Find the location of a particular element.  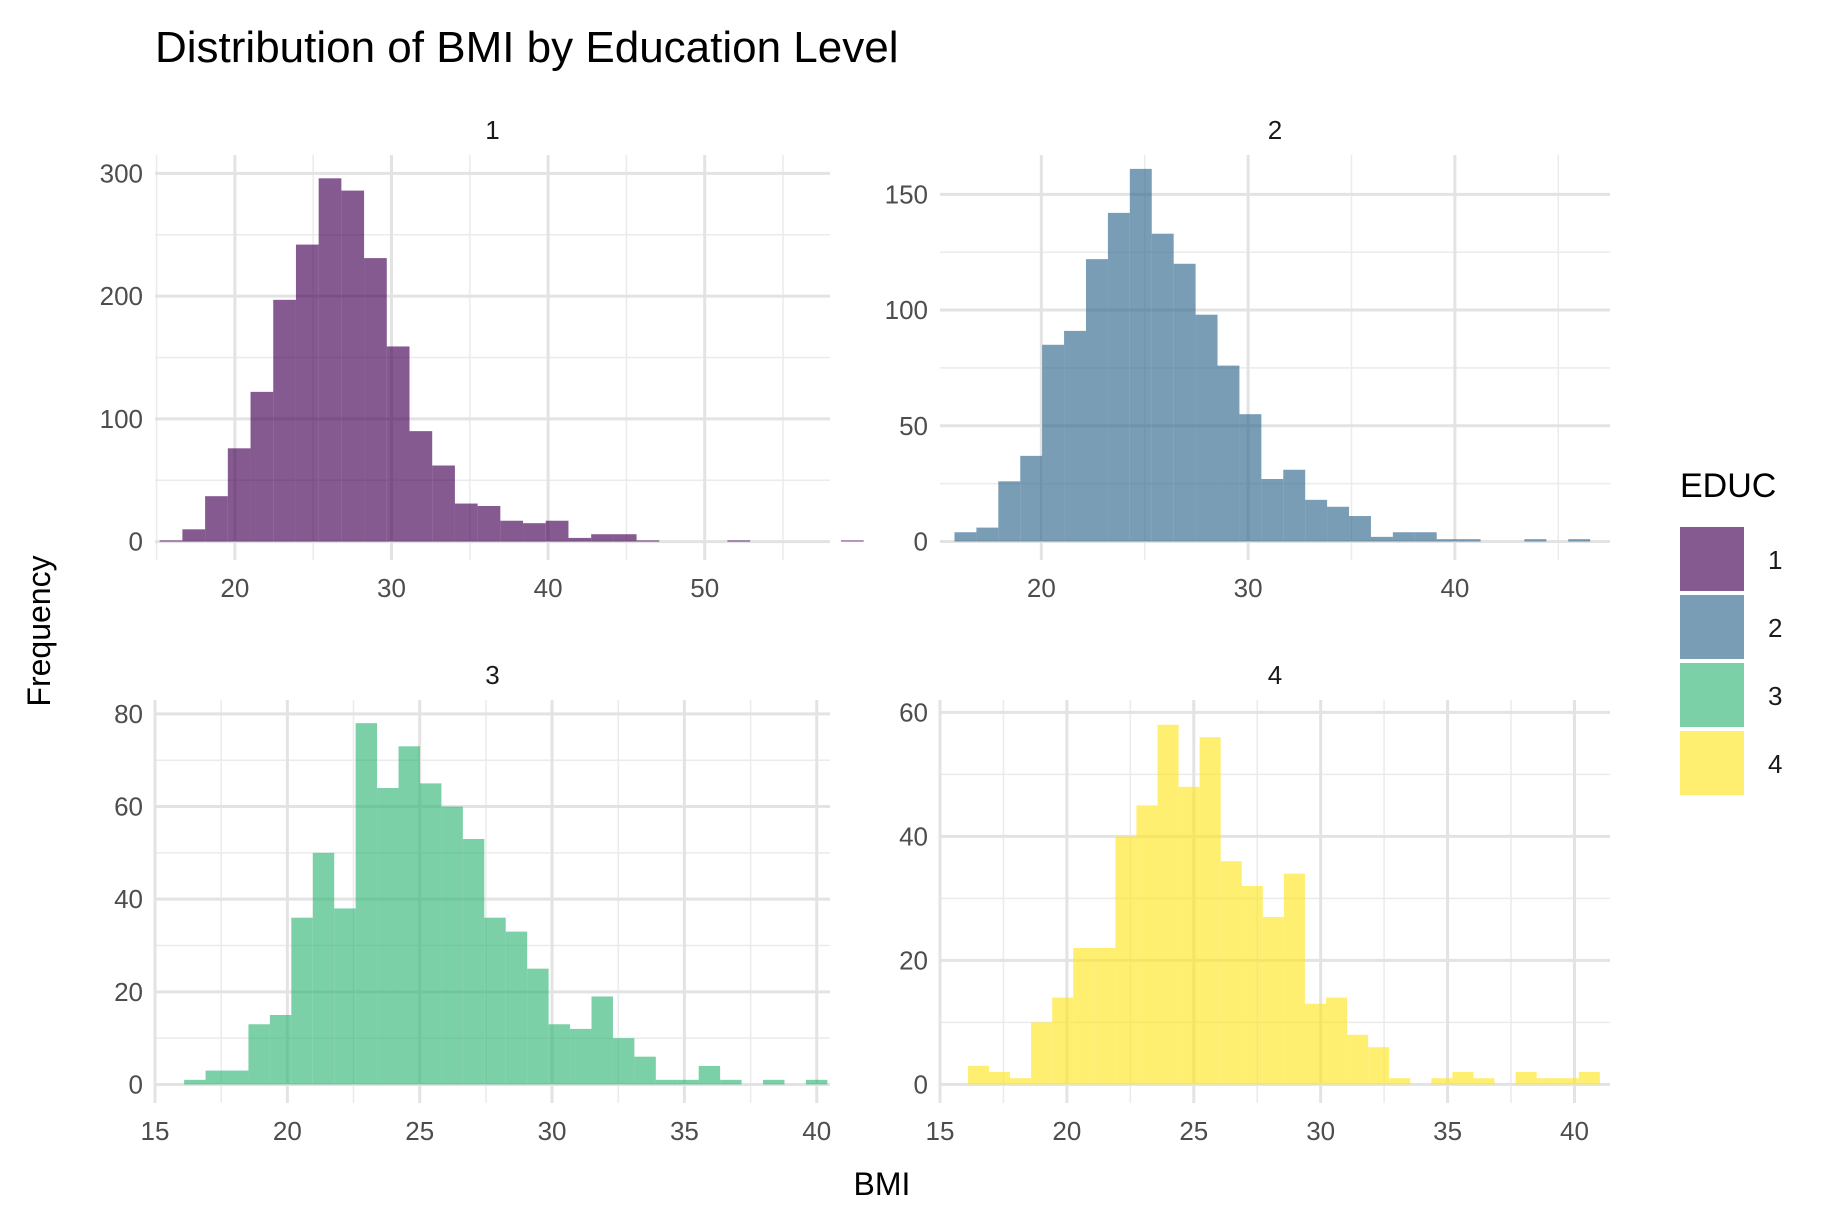

facet-strip-label: 1 is located at coordinates (492, 130).